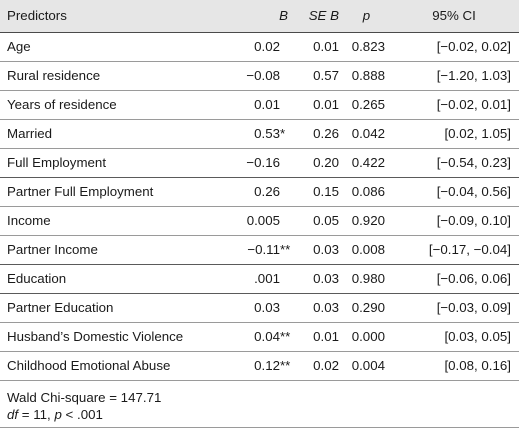 Image resolution: width=519 pixels, height=433 pixels. Describe the element at coordinates (366, 76) in the screenshot. I see `p-cell: 0.888` at that location.